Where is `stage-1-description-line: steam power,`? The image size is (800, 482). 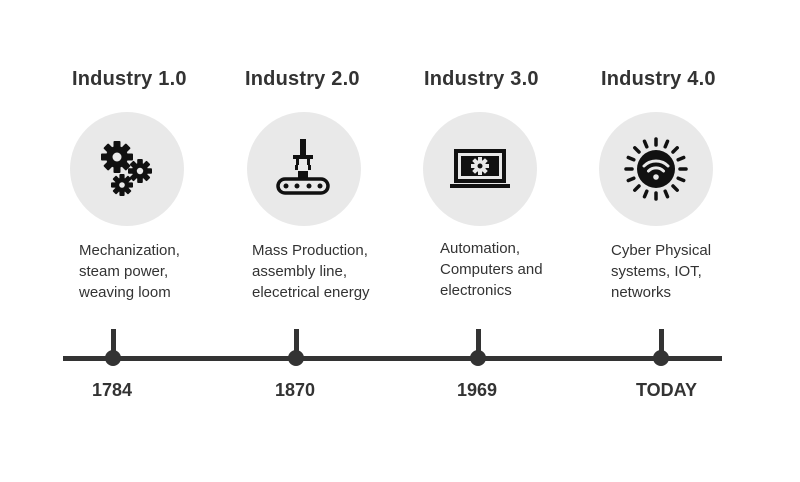 stage-1-description-line: steam power, is located at coordinates (124, 271).